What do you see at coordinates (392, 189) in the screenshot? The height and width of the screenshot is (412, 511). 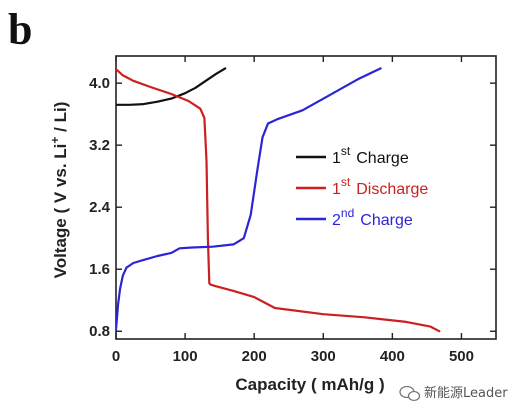 I see `legend-word: Discharge` at bounding box center [392, 189].